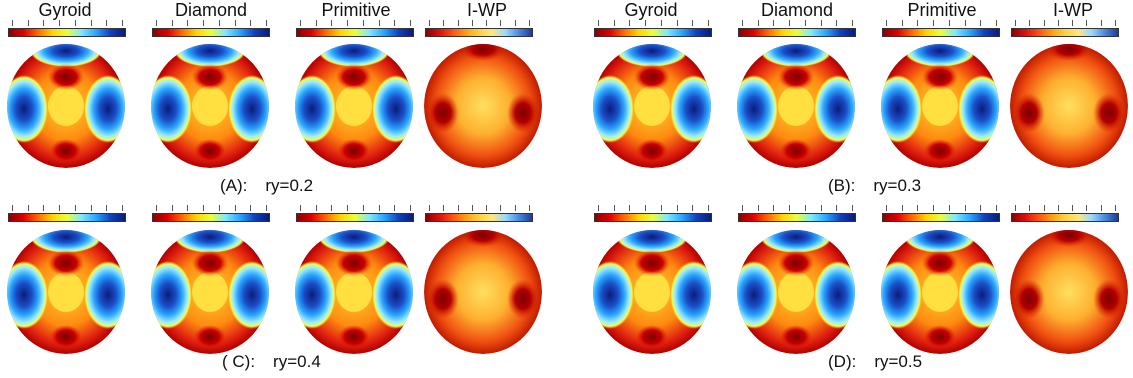 The height and width of the screenshot is (378, 1133). I want to click on caption-value: ry=0.3, so click(897, 185).